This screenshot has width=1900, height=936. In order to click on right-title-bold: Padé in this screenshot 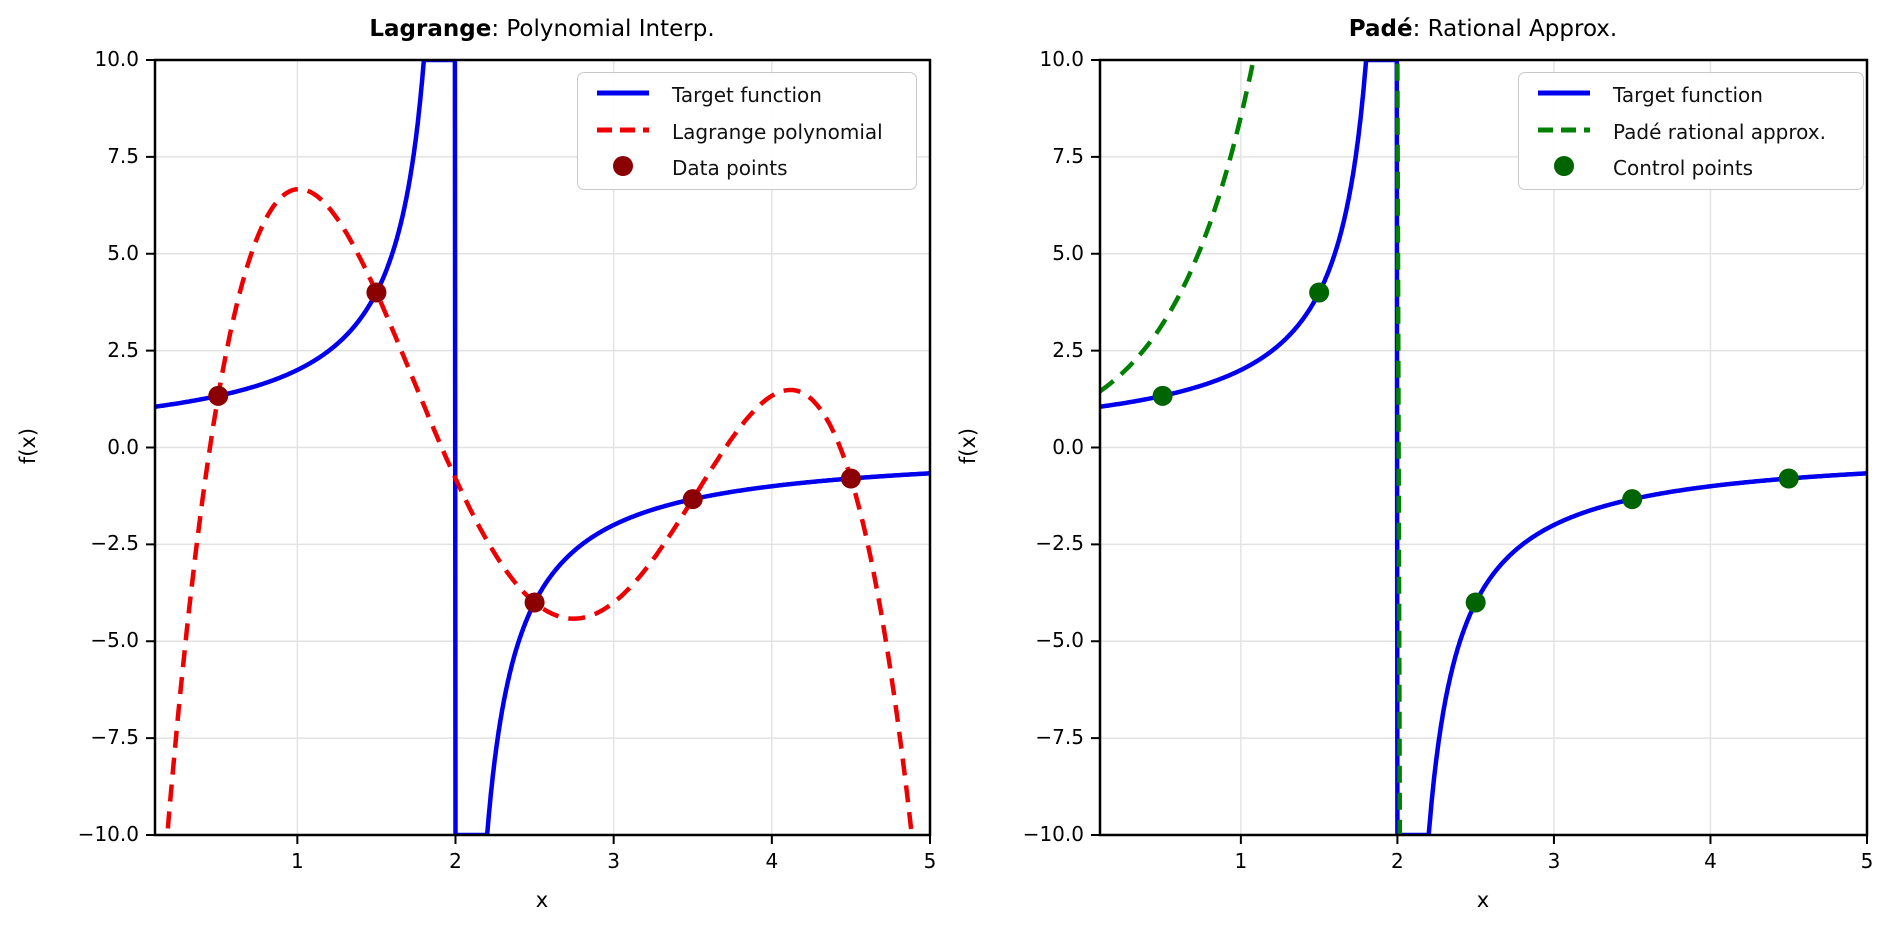, I will do `click(1380, 29)`.